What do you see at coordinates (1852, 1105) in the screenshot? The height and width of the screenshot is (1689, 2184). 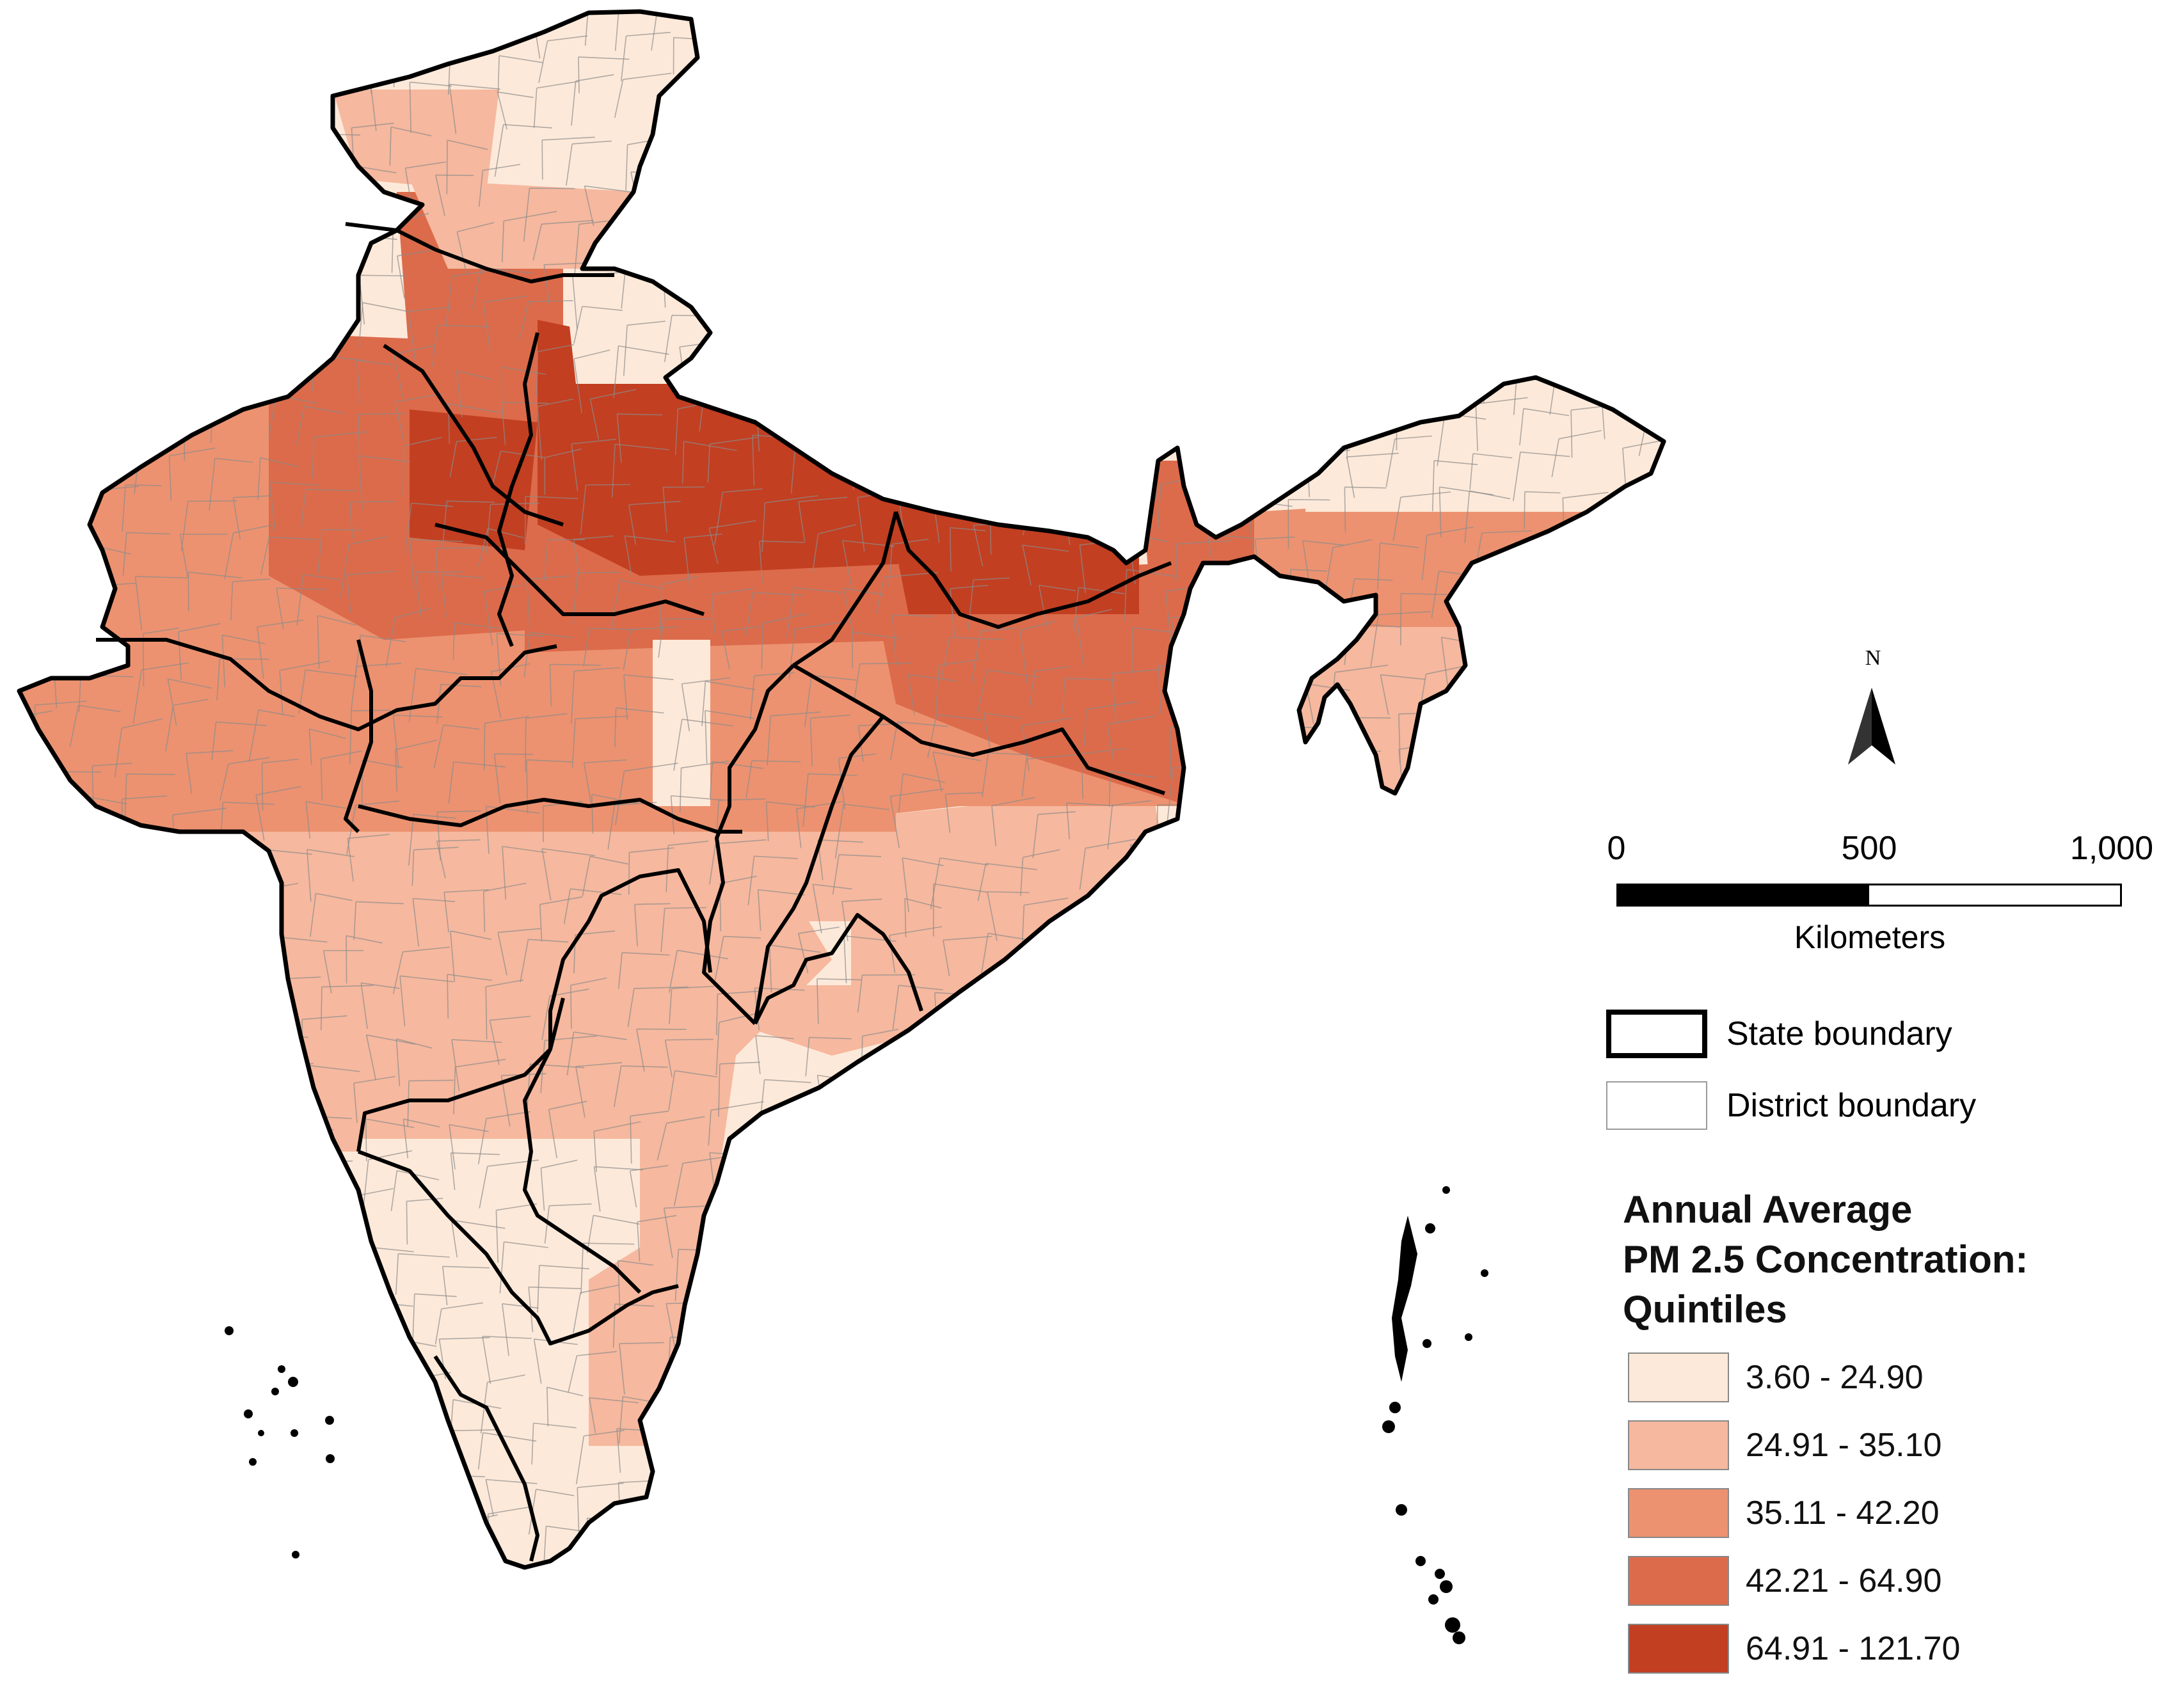 I see `district-boundary-label: District boundary` at bounding box center [1852, 1105].